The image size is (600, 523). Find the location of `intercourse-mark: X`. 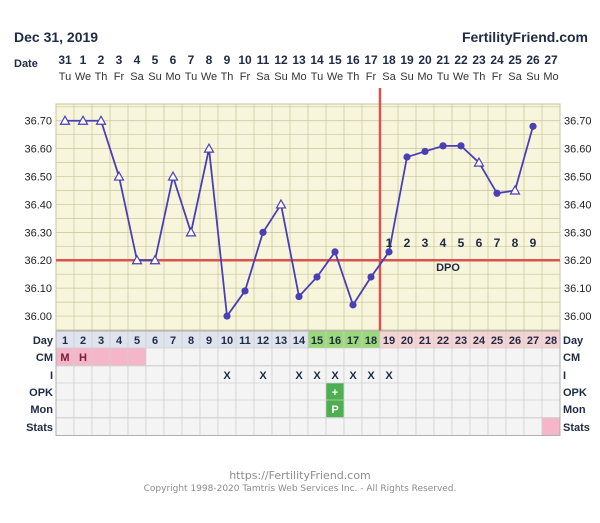

intercourse-mark: X is located at coordinates (227, 376).